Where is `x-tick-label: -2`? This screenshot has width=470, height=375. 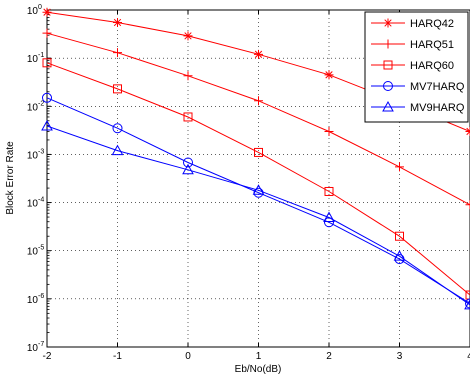 x-tick-label: -2 is located at coordinates (47, 356).